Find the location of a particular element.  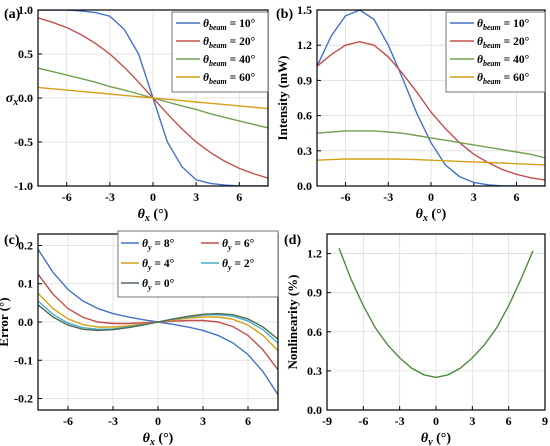

y-tick-label: 1.5 is located at coordinates (304, 10).